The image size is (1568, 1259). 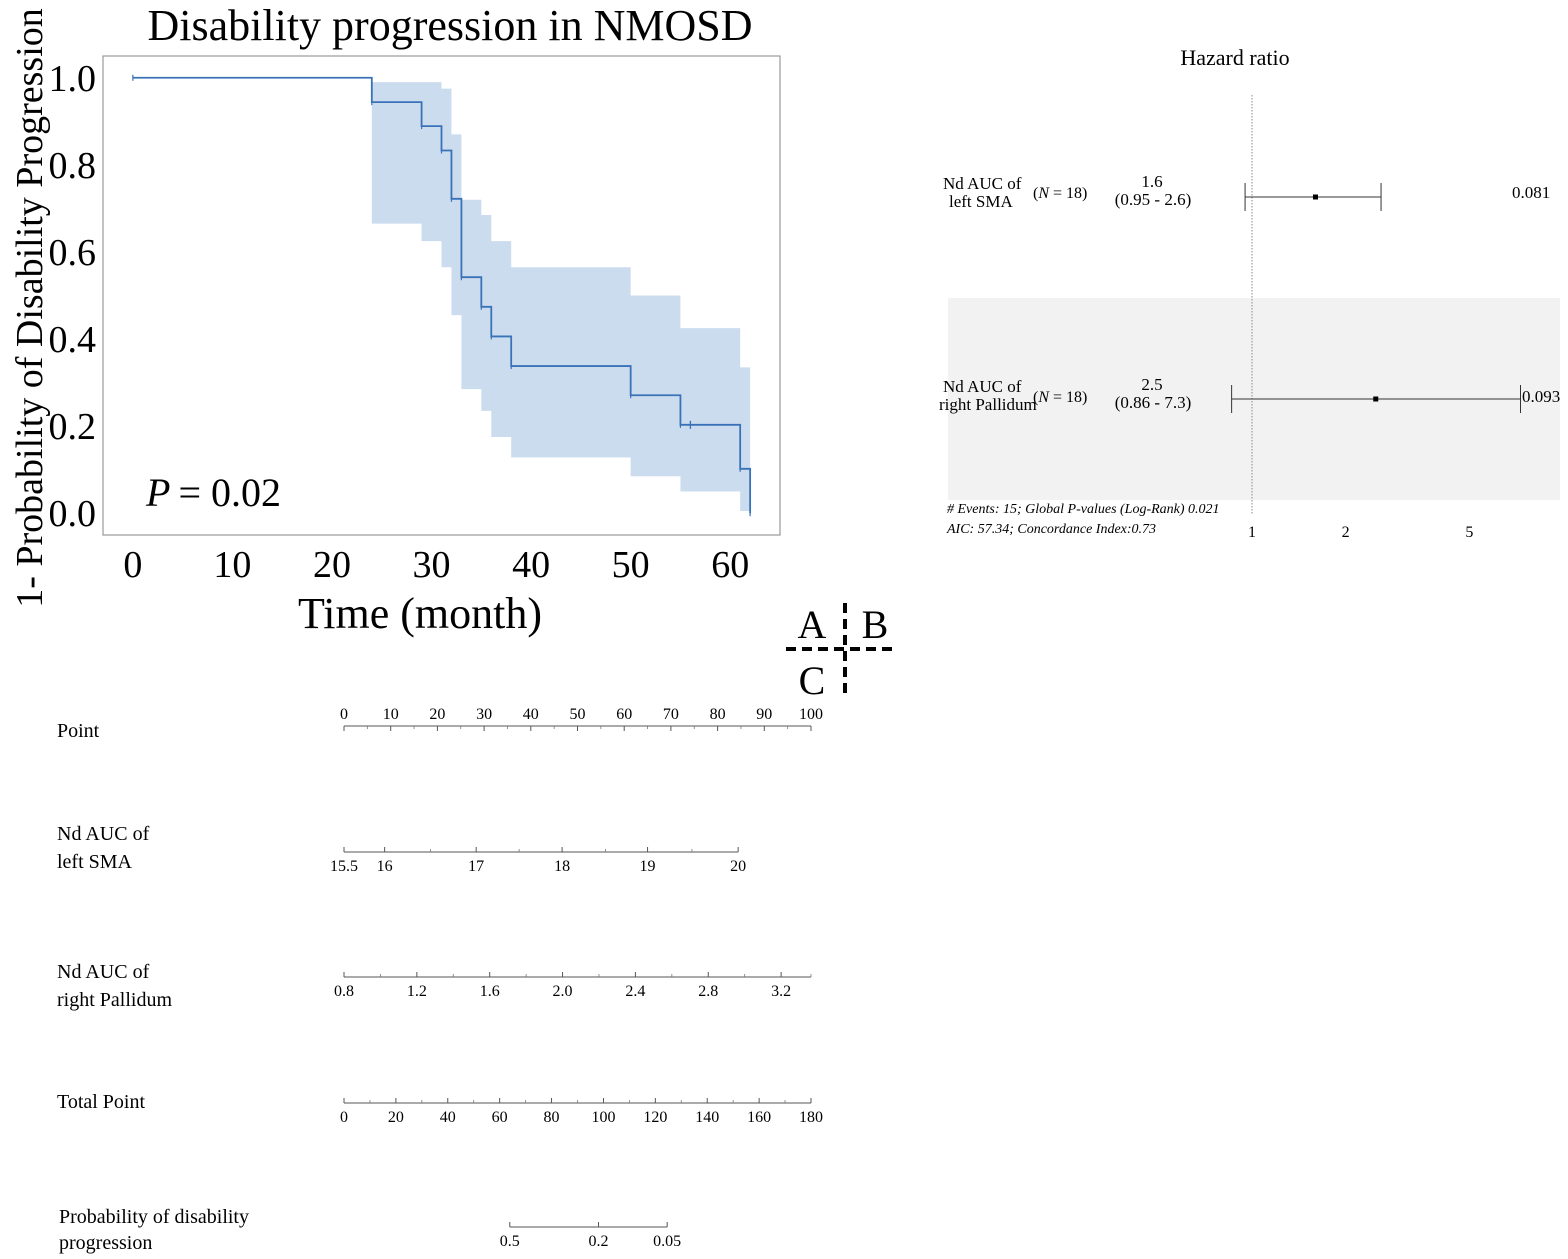 What do you see at coordinates (667, 1241) in the screenshot?
I see `nomo-tick-label: 0.05` at bounding box center [667, 1241].